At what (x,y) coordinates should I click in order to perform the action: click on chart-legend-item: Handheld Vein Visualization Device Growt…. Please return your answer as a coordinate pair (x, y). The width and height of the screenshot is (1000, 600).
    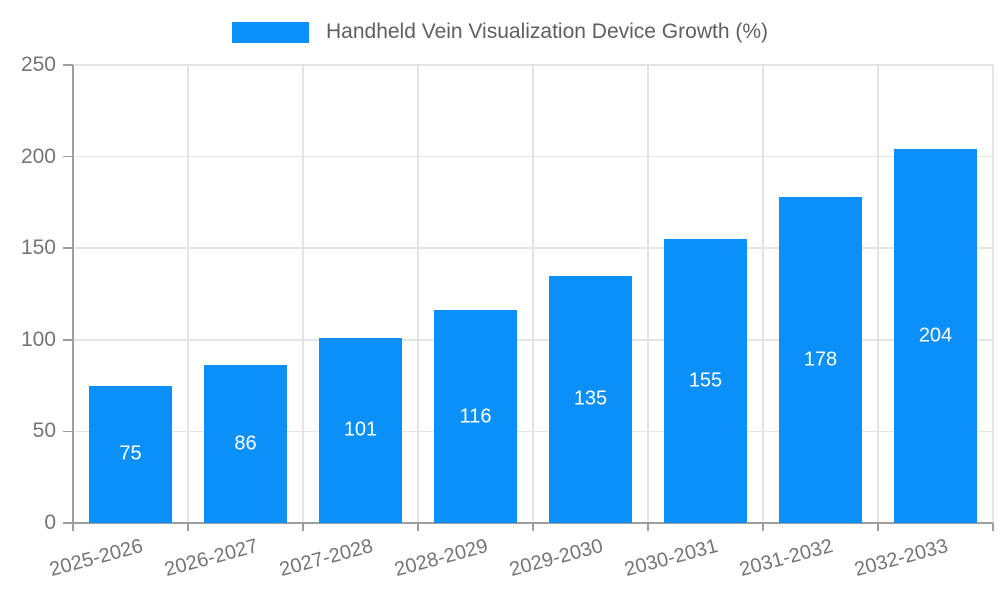
    Looking at the image, I should click on (500, 32).